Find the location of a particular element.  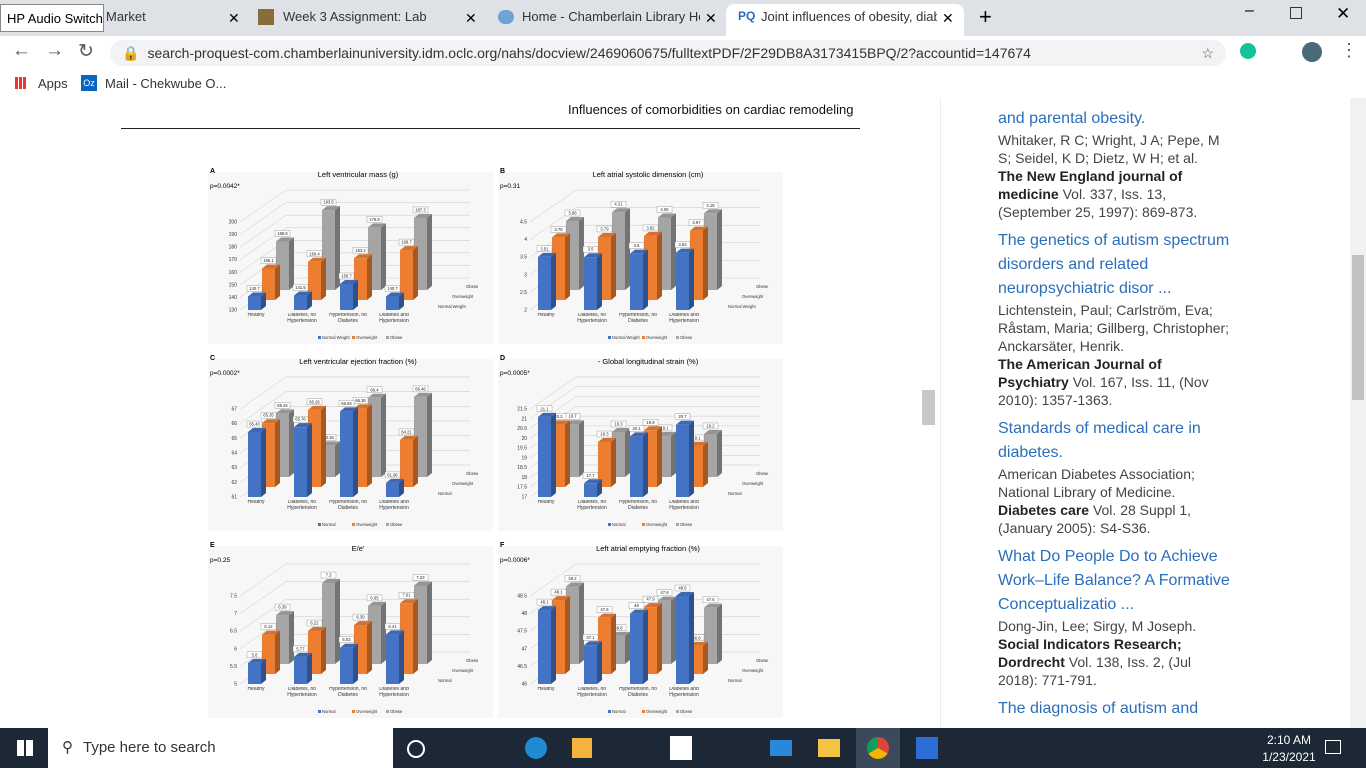

value-label: 5.77 is located at coordinates (300, 648).